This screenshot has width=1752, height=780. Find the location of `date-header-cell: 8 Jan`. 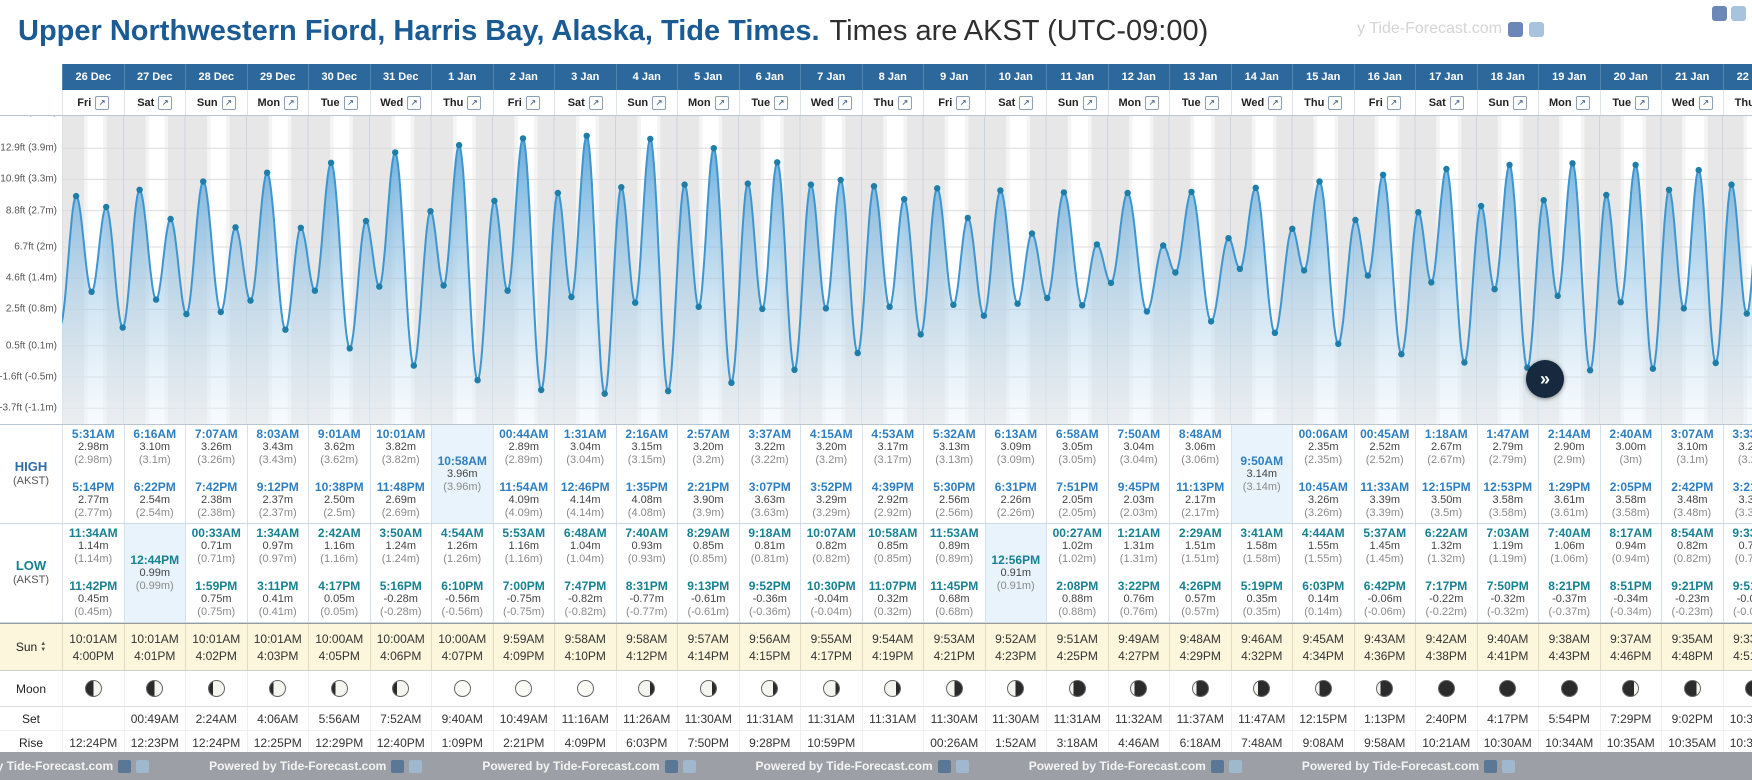

date-header-cell: 8 Jan is located at coordinates (892, 77).